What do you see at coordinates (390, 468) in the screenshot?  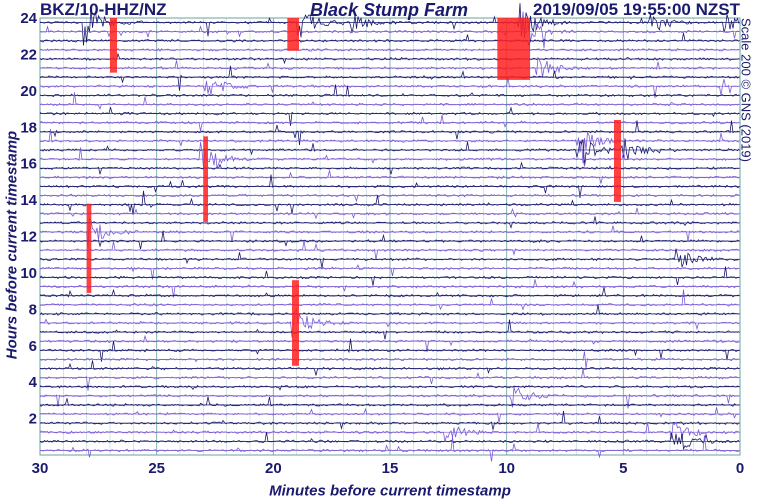 I see `x-tick-label: 15` at bounding box center [390, 468].